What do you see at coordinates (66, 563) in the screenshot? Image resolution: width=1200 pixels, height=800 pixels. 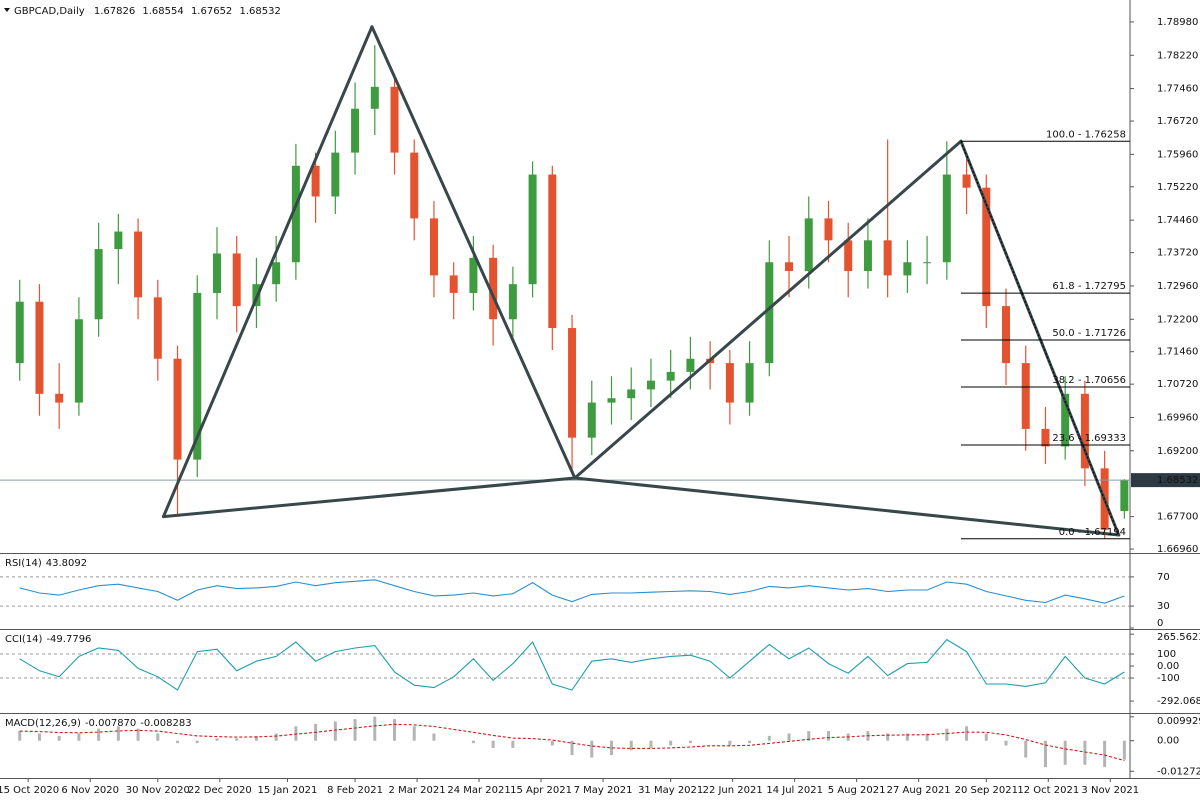 I see `indicator-value: 43.8092` at bounding box center [66, 563].